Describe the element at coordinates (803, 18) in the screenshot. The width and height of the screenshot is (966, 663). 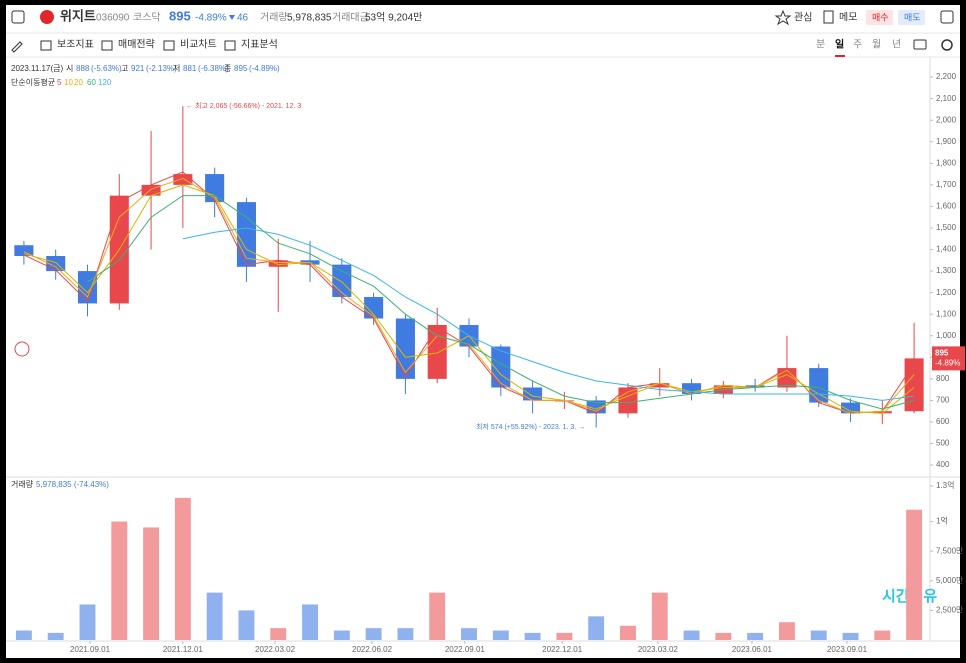
I see `btn-watch: 관심` at that location.